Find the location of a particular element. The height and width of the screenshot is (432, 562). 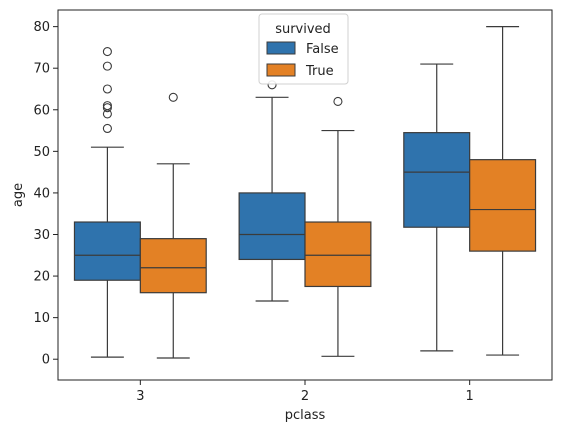

y-tick-label: 50 is located at coordinates (41, 152).